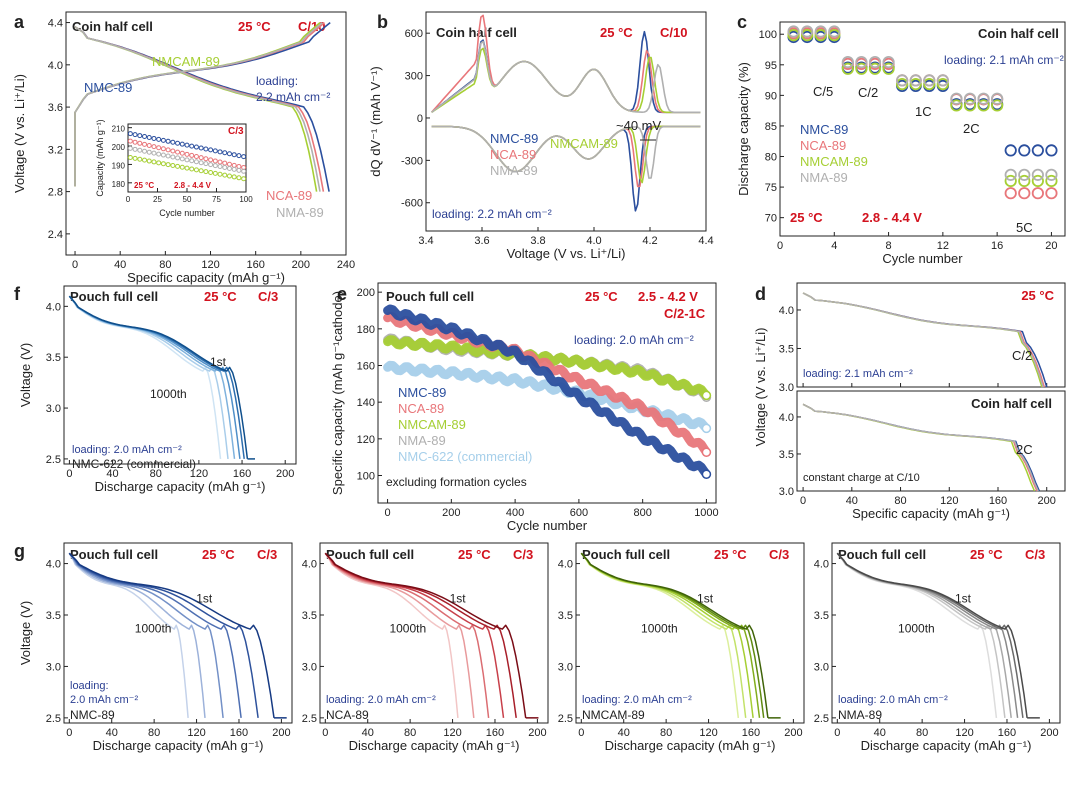  I want to click on y-axis-label: Capacity (mAh g⁻¹), so click(100, 157).